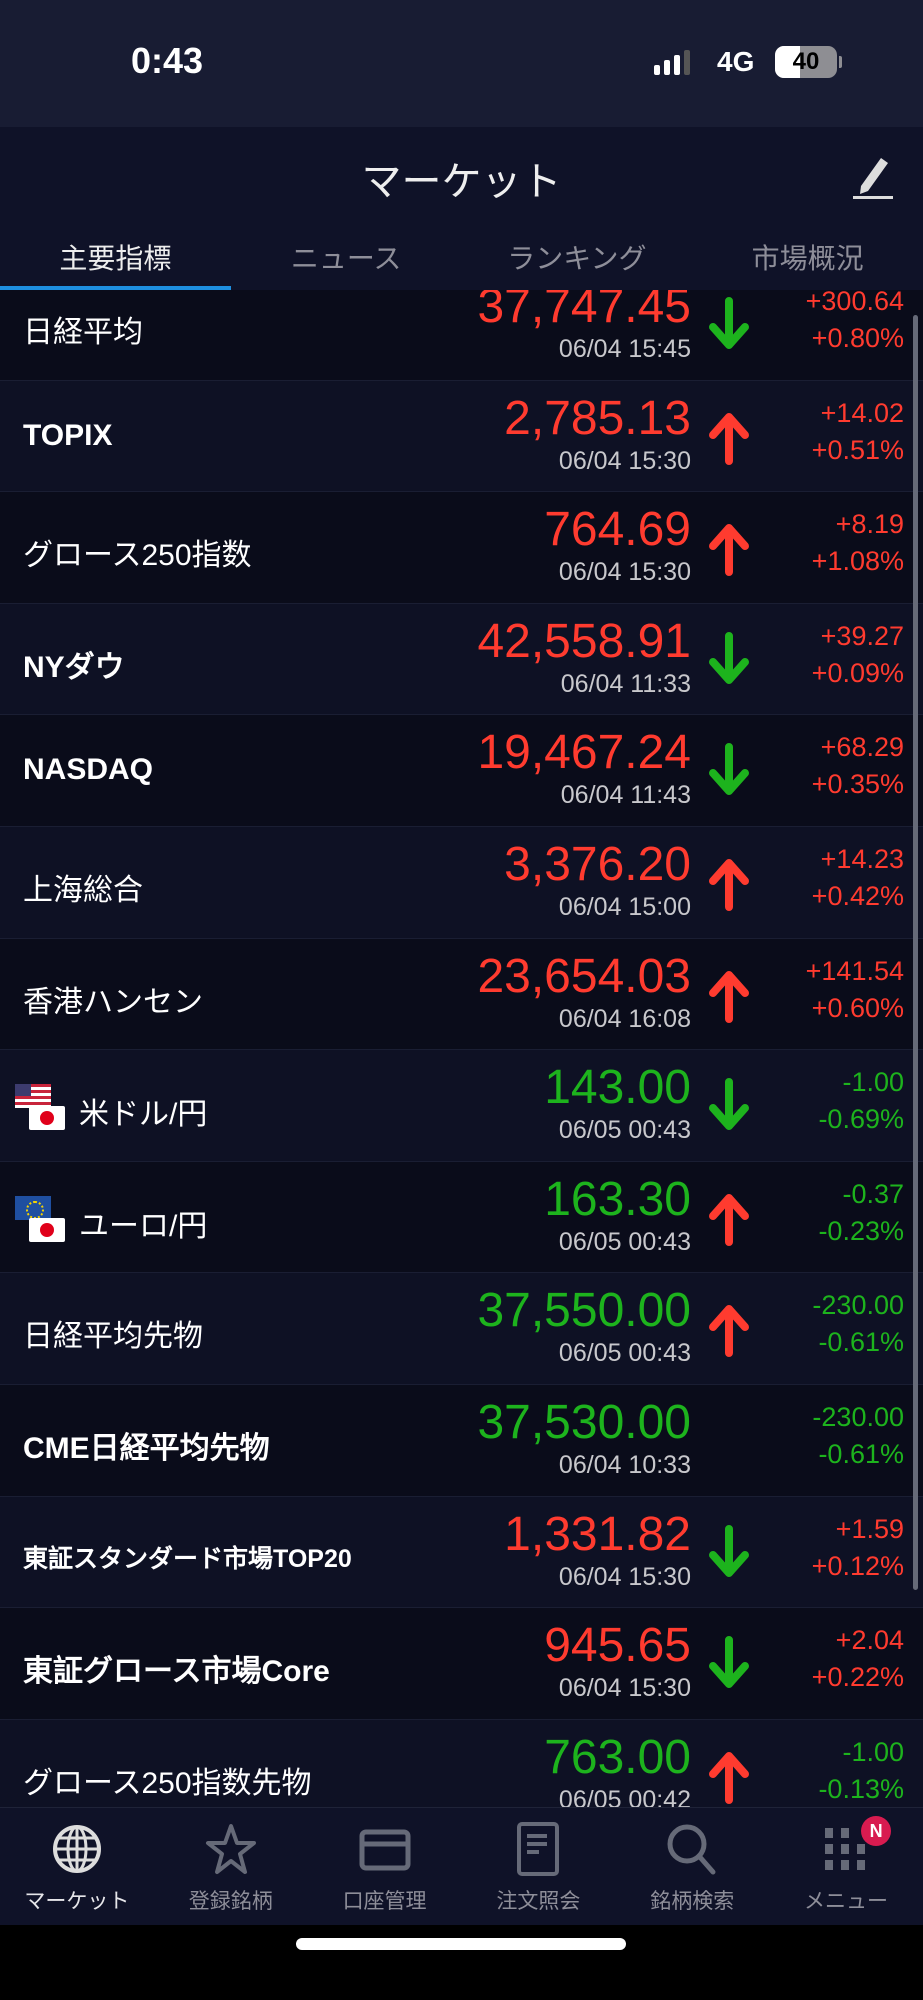 The width and height of the screenshot is (923, 2000). What do you see at coordinates (461, 548) in the screenshot?
I see `market-row: グロース250指数 764.69 06/04 15:30 +8.19 +1.08%` at bounding box center [461, 548].